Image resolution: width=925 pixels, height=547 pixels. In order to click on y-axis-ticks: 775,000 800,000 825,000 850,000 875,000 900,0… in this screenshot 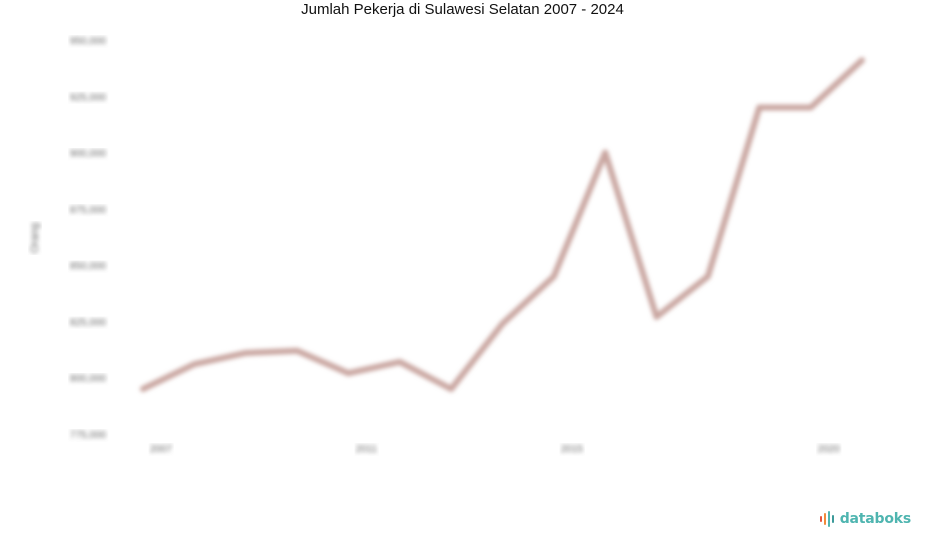, I will do `click(88, 238)`.